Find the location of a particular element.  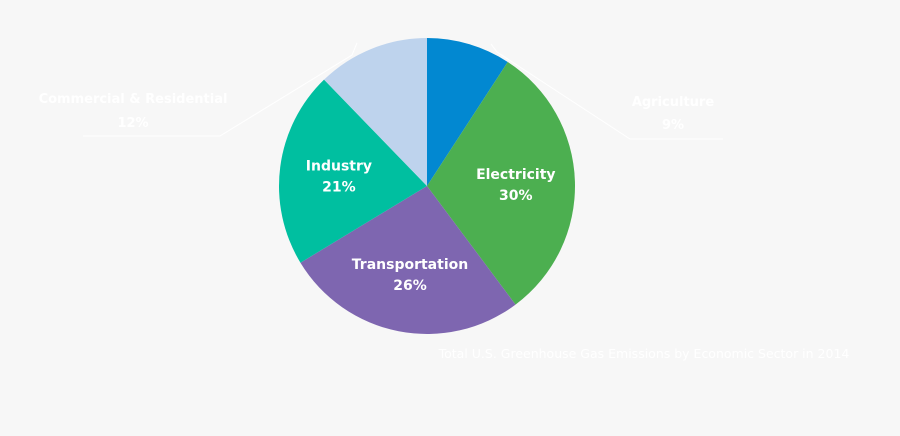

pie-slice-transportation is located at coordinates (408, 260).